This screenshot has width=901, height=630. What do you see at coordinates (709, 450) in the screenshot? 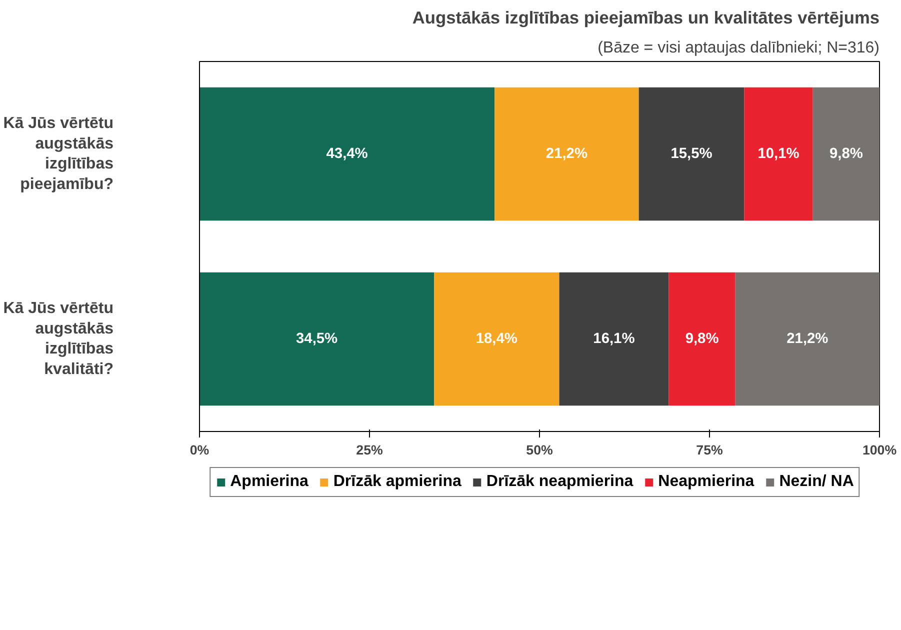
I see `x-tick-label: 75%` at bounding box center [709, 450].